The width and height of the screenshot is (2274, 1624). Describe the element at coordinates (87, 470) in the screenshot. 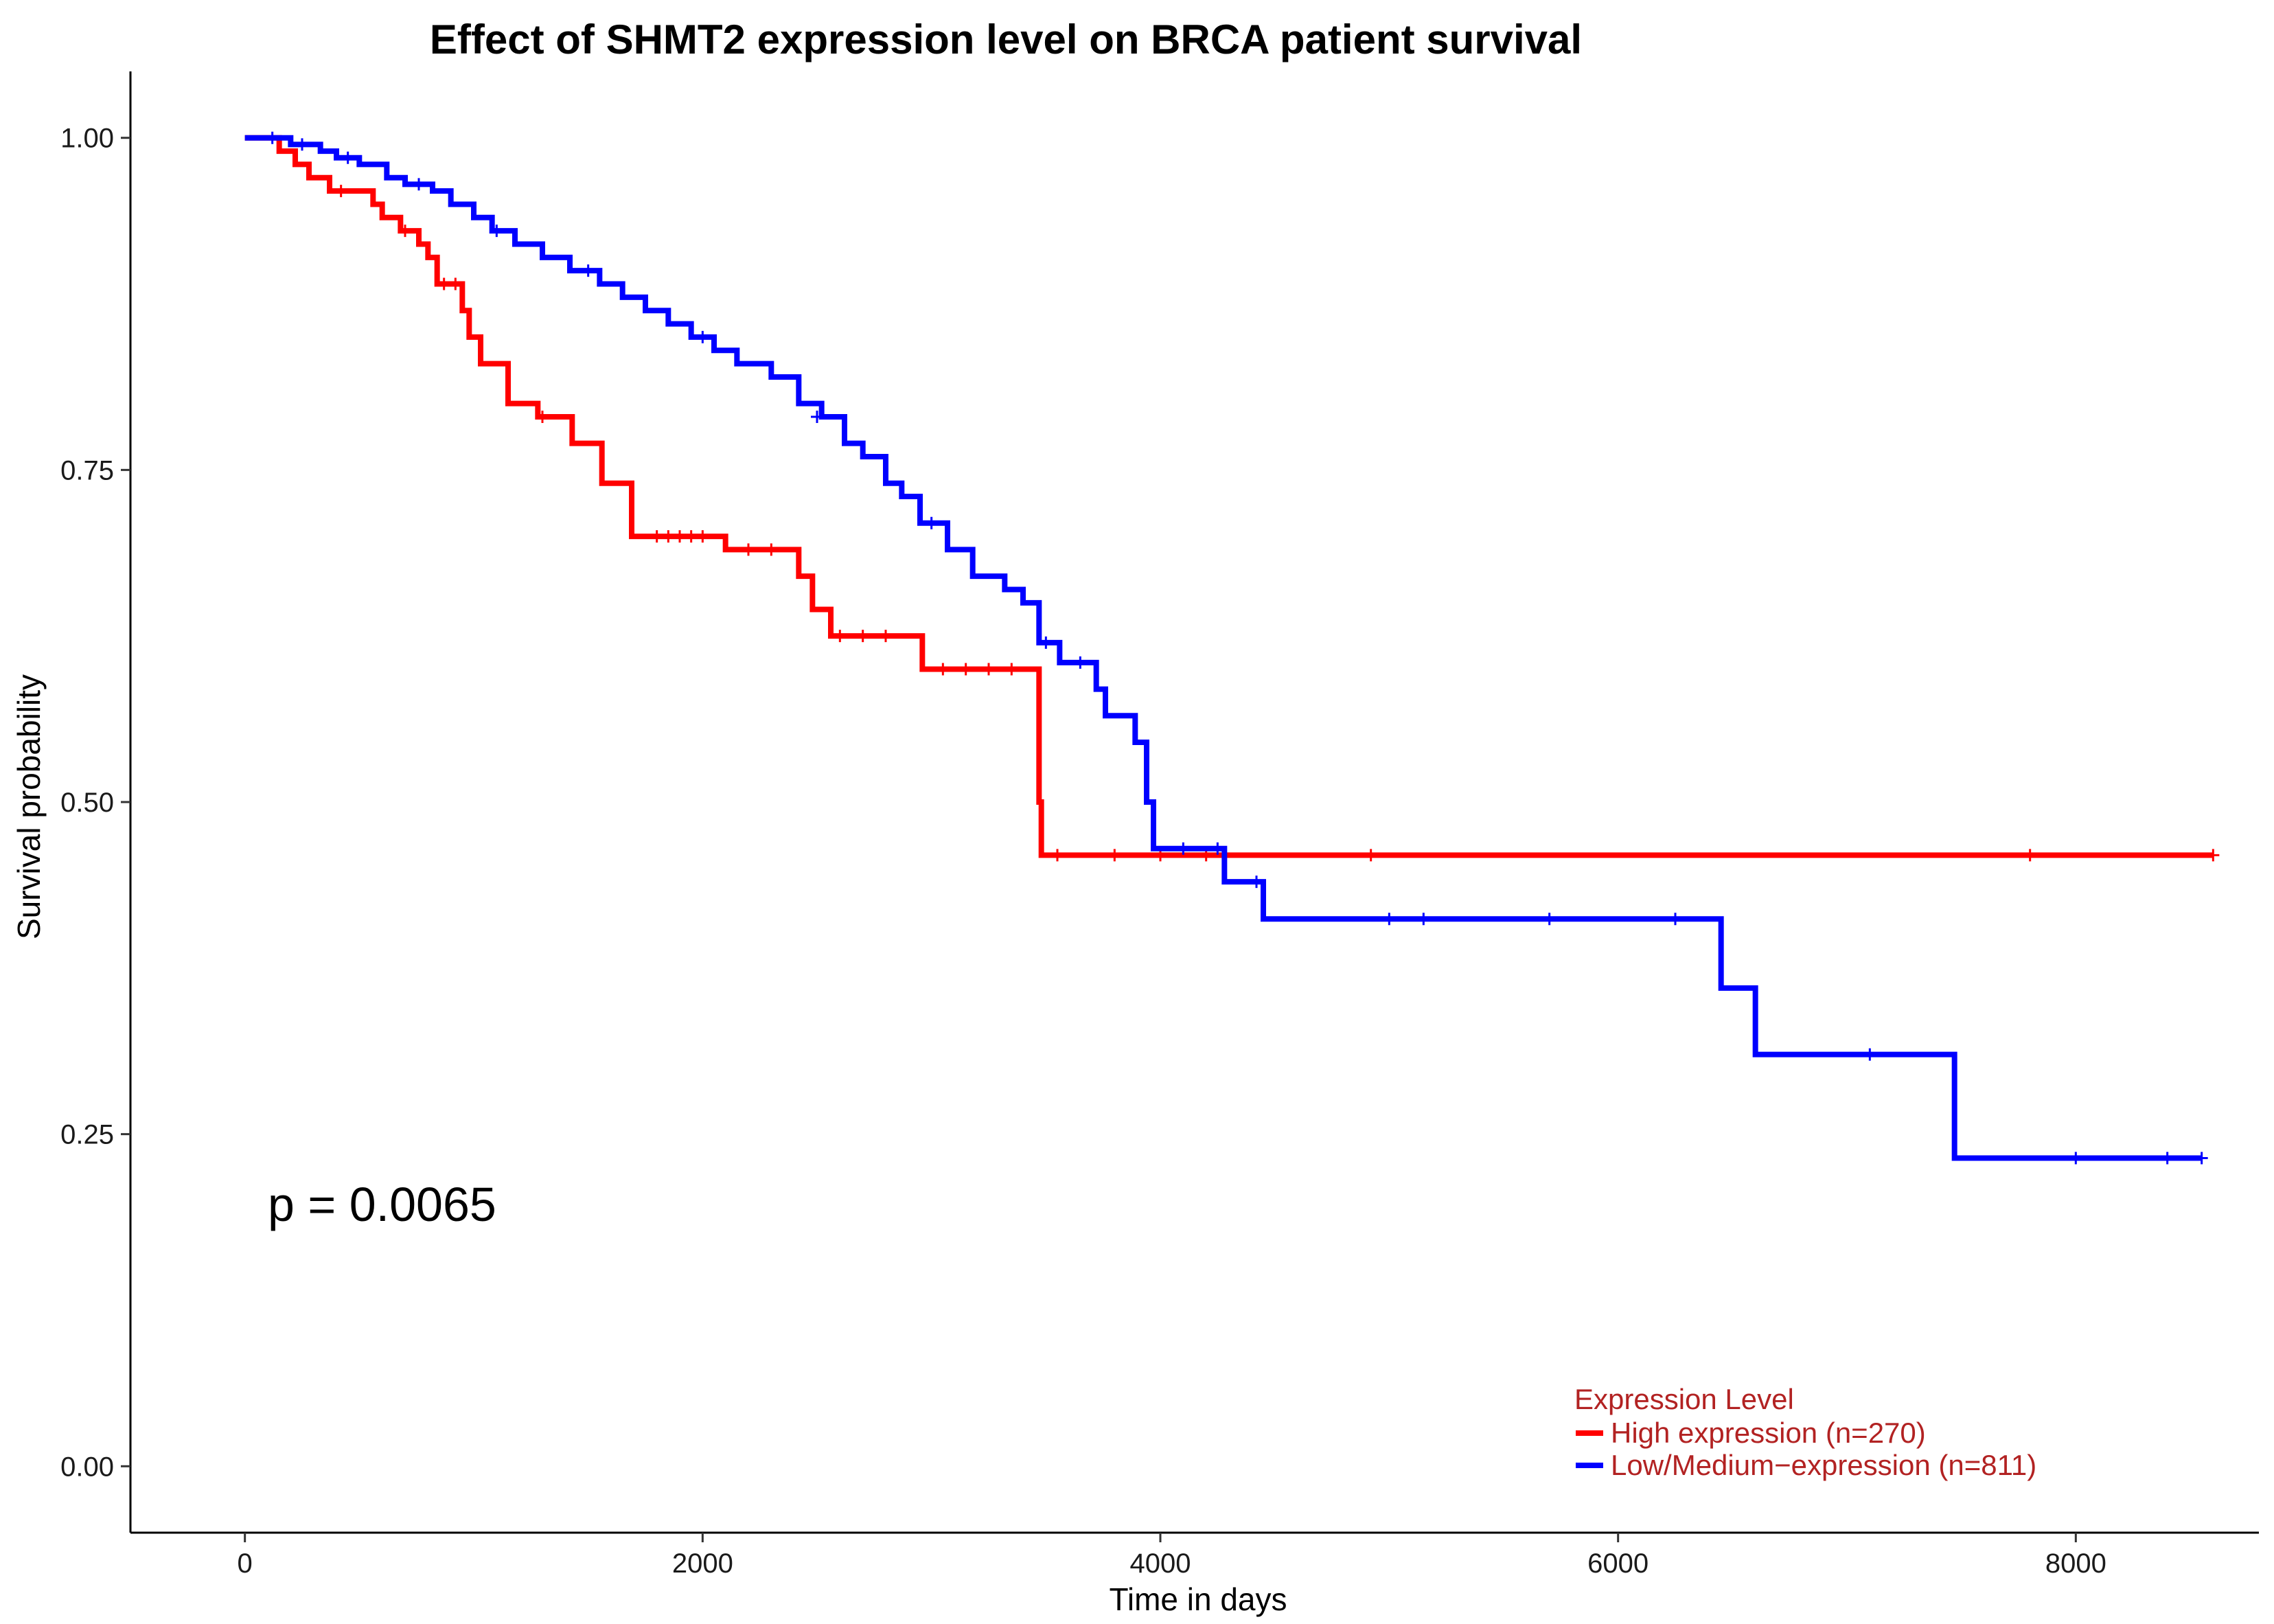

I see `y-tick-label: 0.75` at that location.